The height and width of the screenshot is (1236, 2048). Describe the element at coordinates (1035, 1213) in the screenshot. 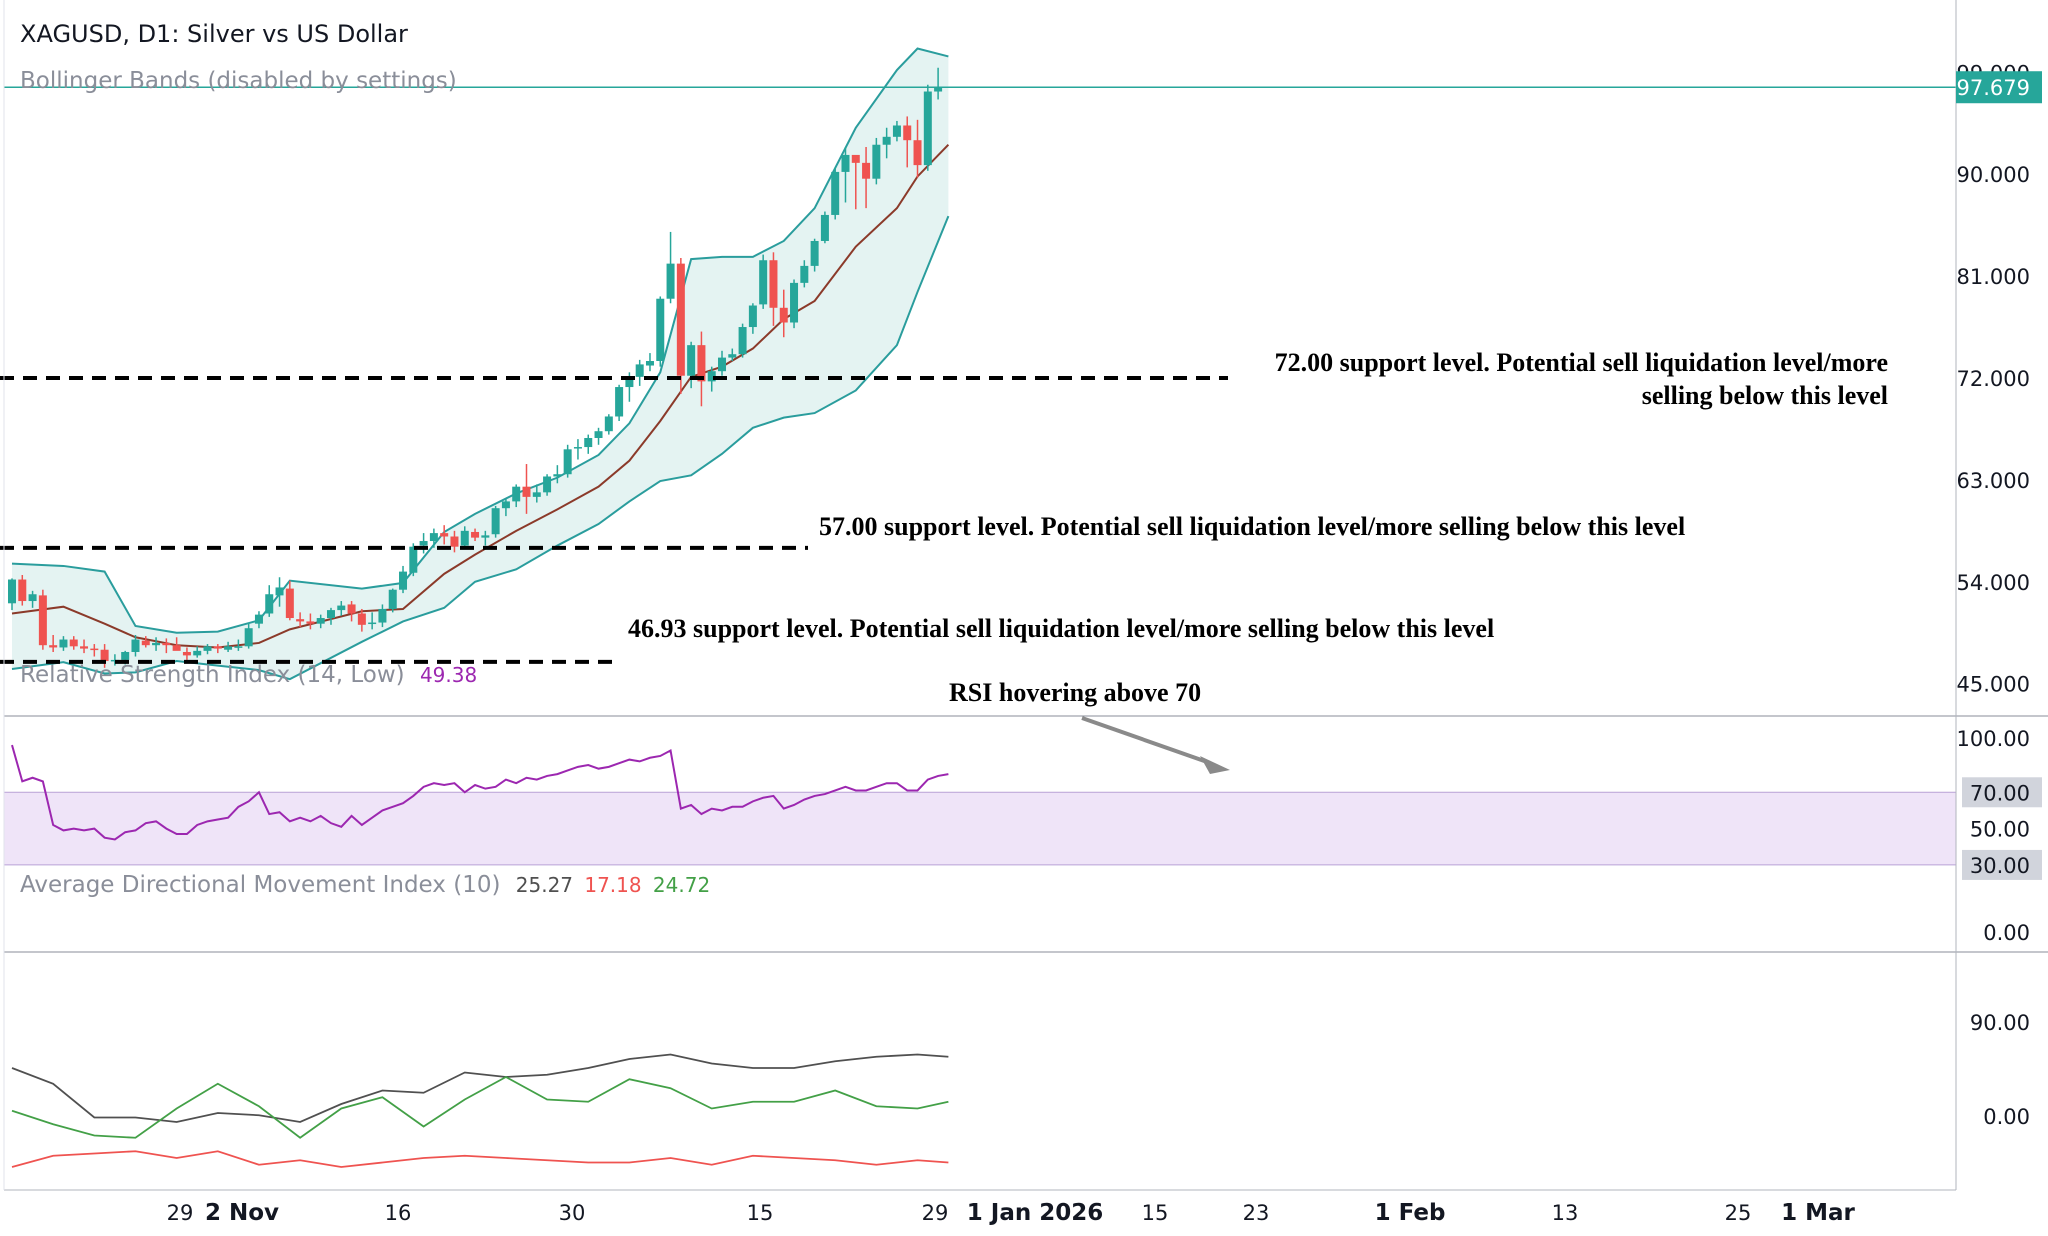

I see `time-axis-label: 1 Jan 2026` at that location.